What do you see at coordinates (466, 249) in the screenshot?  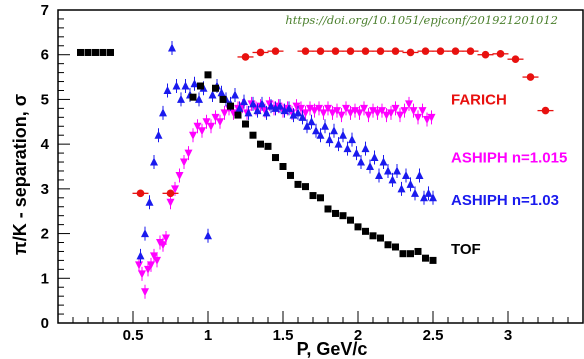 I see `series-label: TOF` at bounding box center [466, 249].